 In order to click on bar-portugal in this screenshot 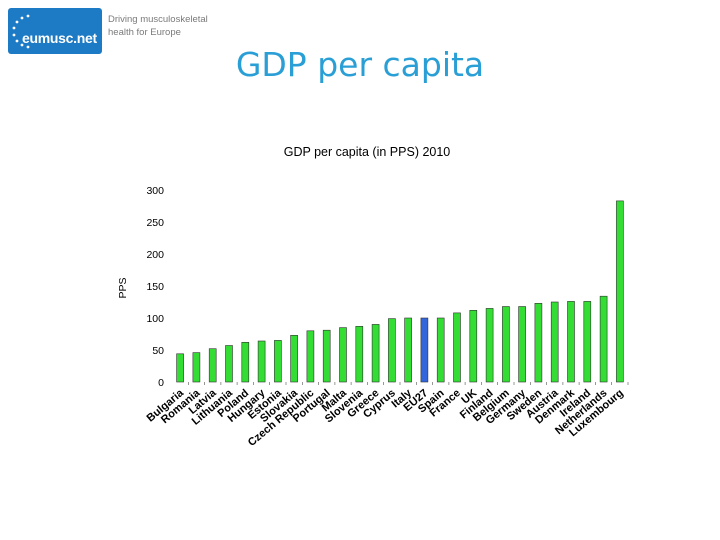, I will do `click(326, 356)`.